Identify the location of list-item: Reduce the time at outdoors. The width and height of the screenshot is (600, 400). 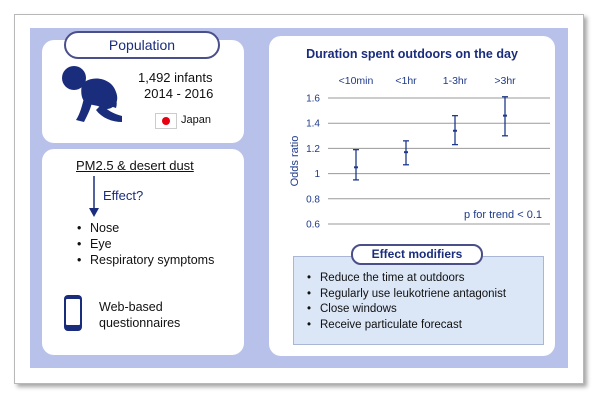
(406, 279).